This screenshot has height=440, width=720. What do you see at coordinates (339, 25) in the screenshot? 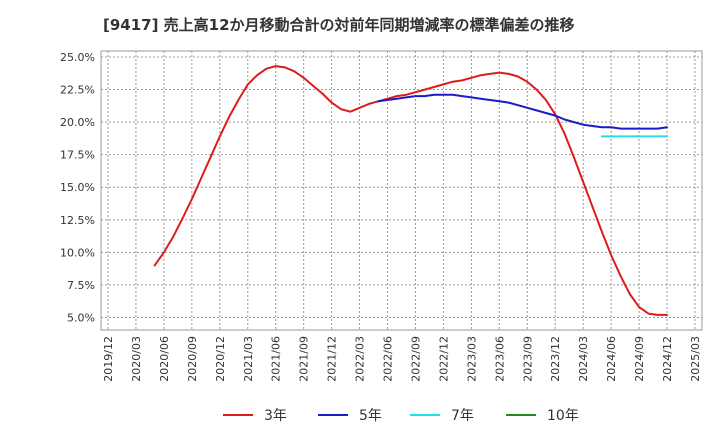
I see `chart-title: [9417] 売上高12か月移動合計の対前年同期増減率の標準偏差の推移` at bounding box center [339, 25].